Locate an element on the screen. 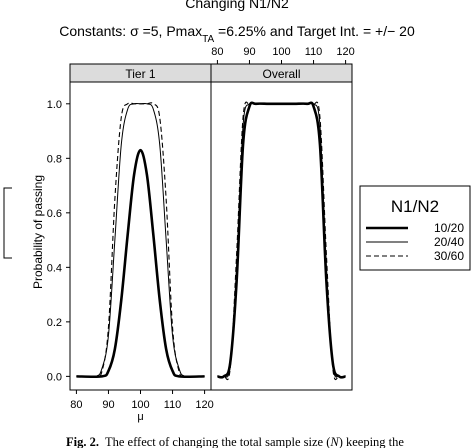  y-axis-label: Probability of passing is located at coordinates (38, 232).